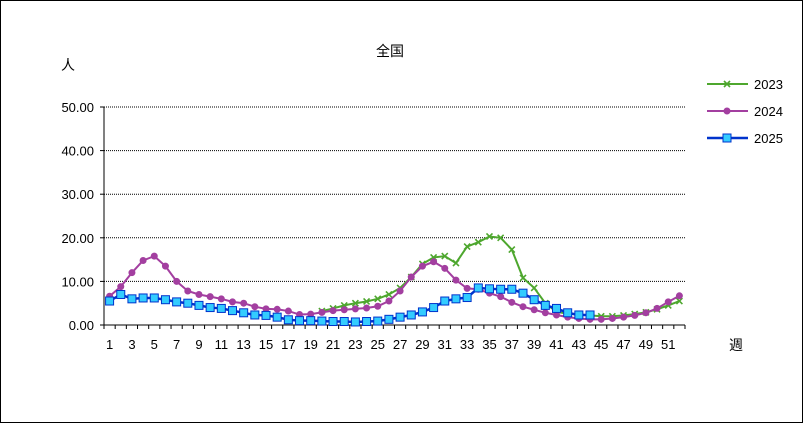 The height and width of the screenshot is (423, 803). What do you see at coordinates (745, 111) in the screenshot?
I see `legend: 2023 2024 2025` at bounding box center [745, 111].